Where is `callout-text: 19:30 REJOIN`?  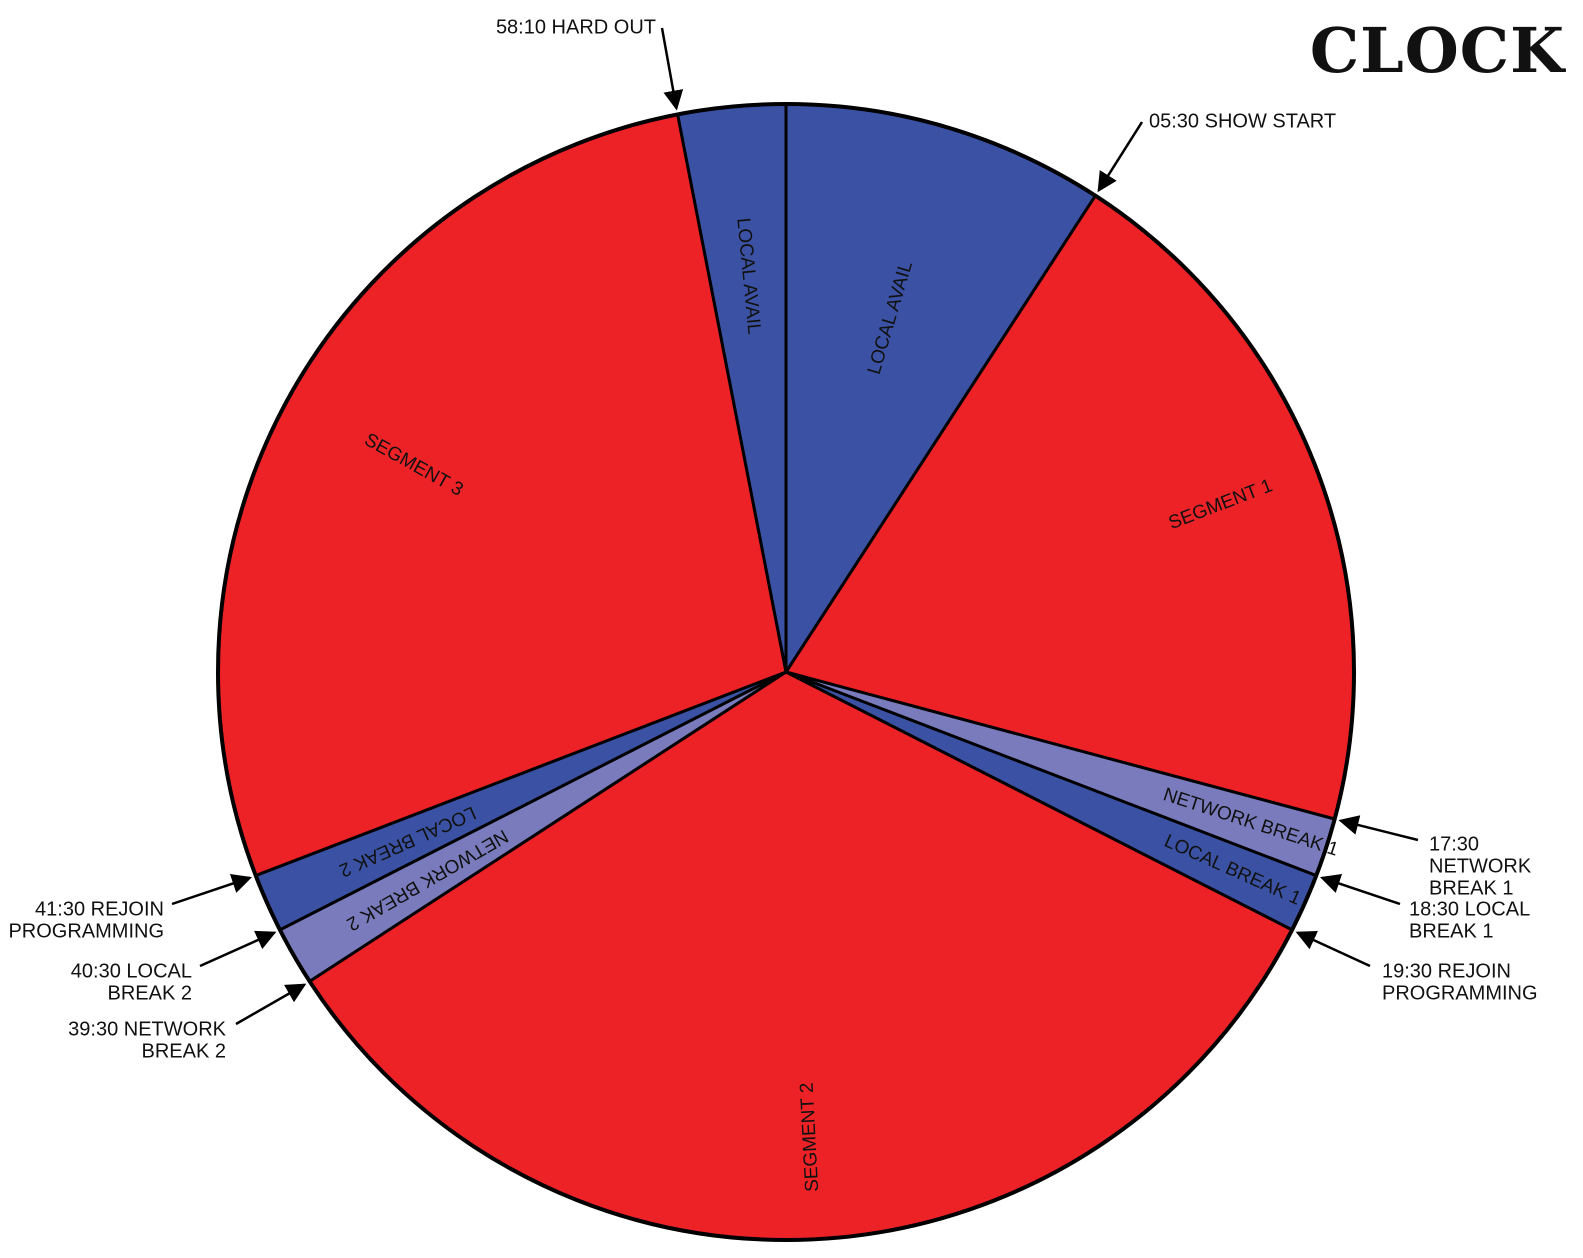
callout-text: 19:30 REJOIN is located at coordinates (1446, 971).